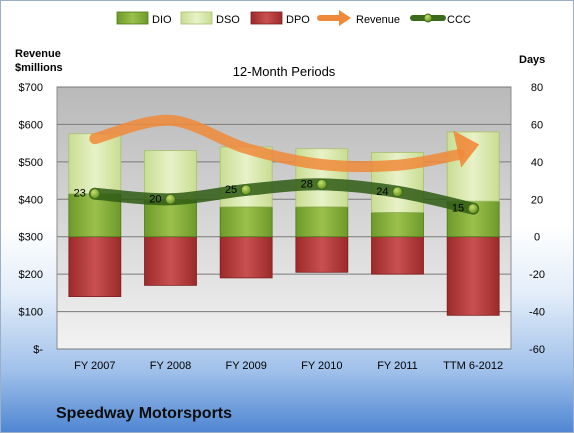 Image resolution: width=574 pixels, height=433 pixels. Describe the element at coordinates (428, 18) in the screenshot. I see `ccc-legend-dot` at that location.